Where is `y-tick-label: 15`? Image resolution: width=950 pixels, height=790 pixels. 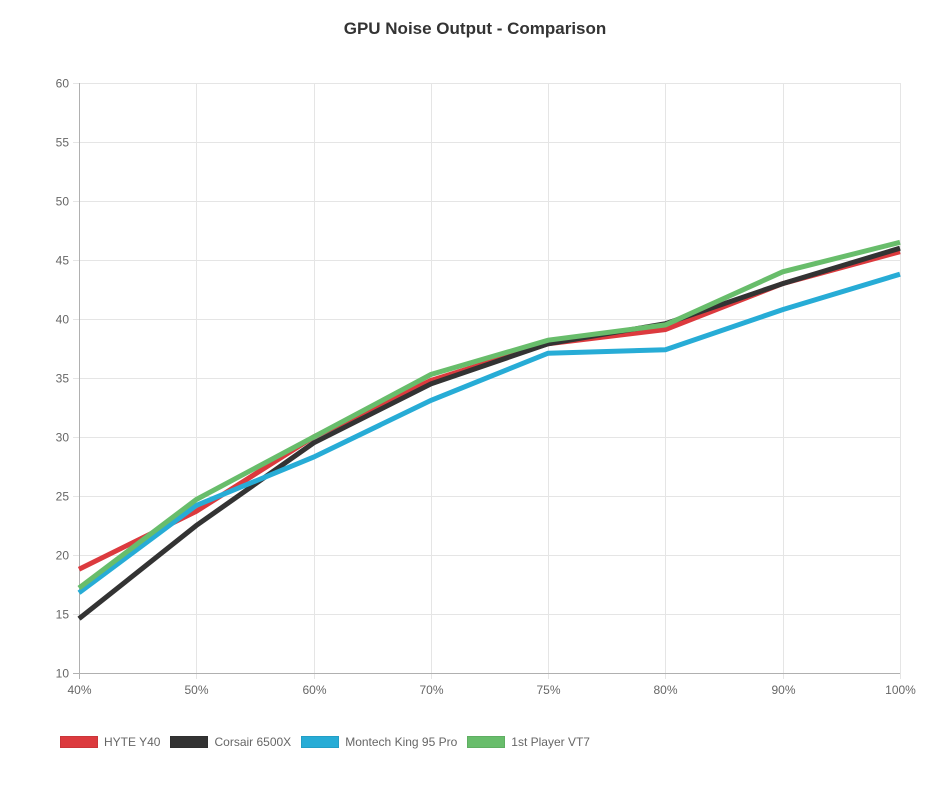 y-tick-label: 15 is located at coordinates (63, 615).